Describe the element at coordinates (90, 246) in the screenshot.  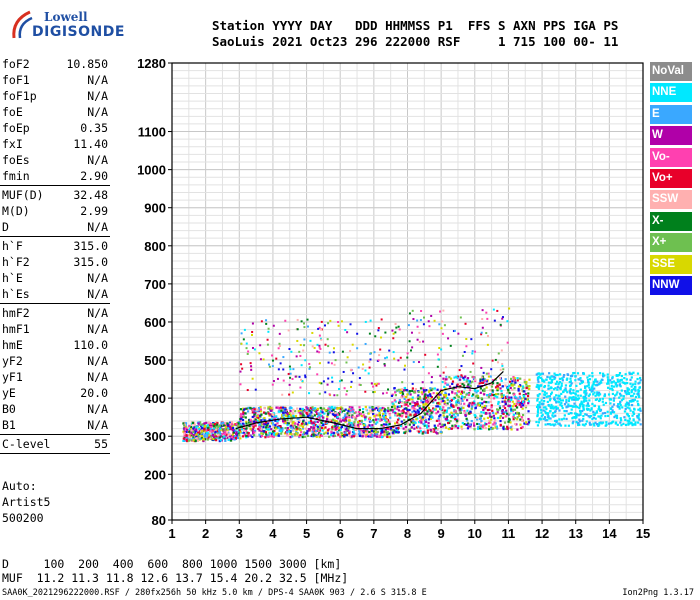
I see `param-value: 315.0` at that location.